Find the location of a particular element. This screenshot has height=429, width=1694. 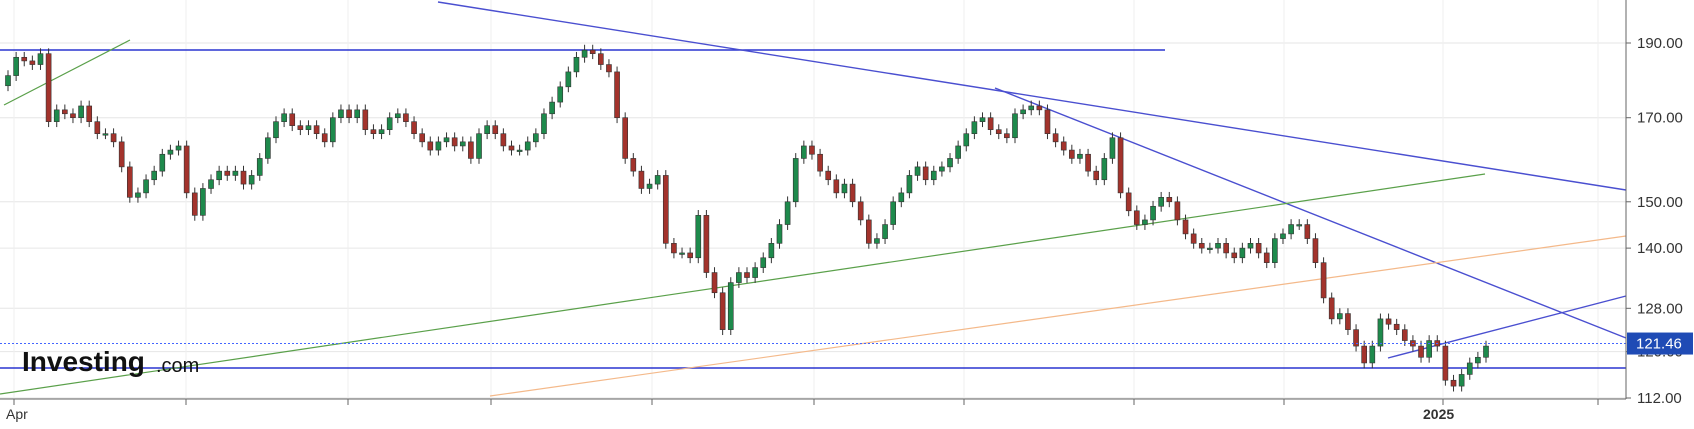

y-tick-label: 140.00 is located at coordinates (1660, 248).